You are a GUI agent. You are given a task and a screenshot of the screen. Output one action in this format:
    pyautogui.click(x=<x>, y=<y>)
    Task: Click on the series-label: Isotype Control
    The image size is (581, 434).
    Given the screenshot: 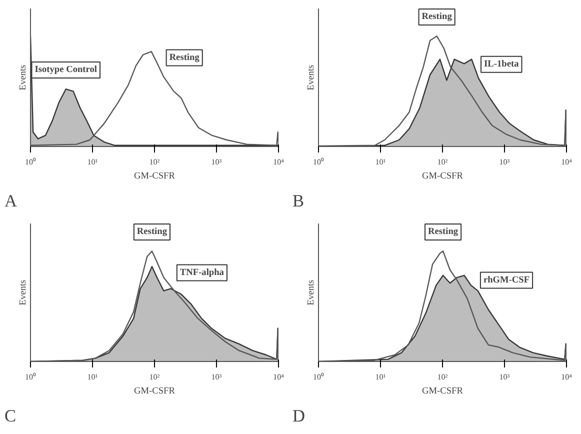 What is the action you would take?
    pyautogui.click(x=66, y=70)
    